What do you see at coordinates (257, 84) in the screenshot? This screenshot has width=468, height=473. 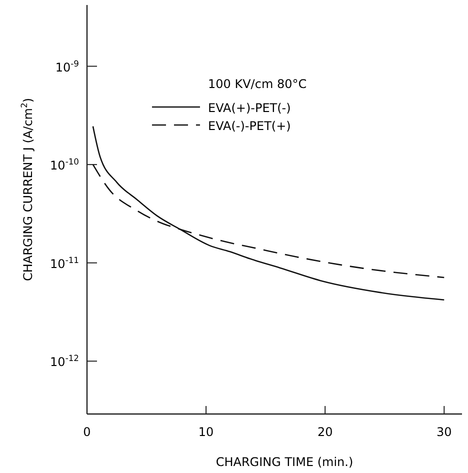 I see `annotation: 100 KV/cm 80°C` at bounding box center [257, 84].